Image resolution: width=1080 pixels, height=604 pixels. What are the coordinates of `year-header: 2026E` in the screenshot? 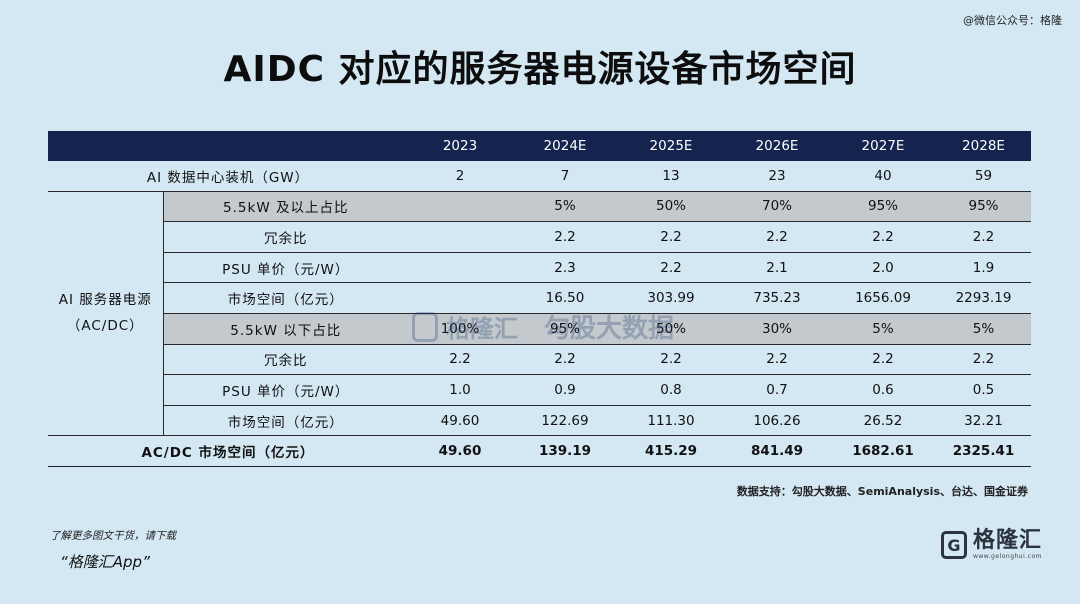 It's located at (777, 146).